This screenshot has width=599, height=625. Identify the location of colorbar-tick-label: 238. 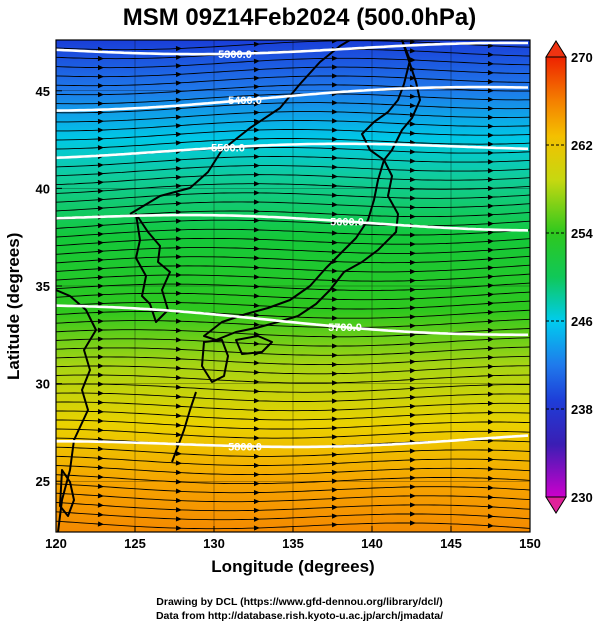
(582, 409).